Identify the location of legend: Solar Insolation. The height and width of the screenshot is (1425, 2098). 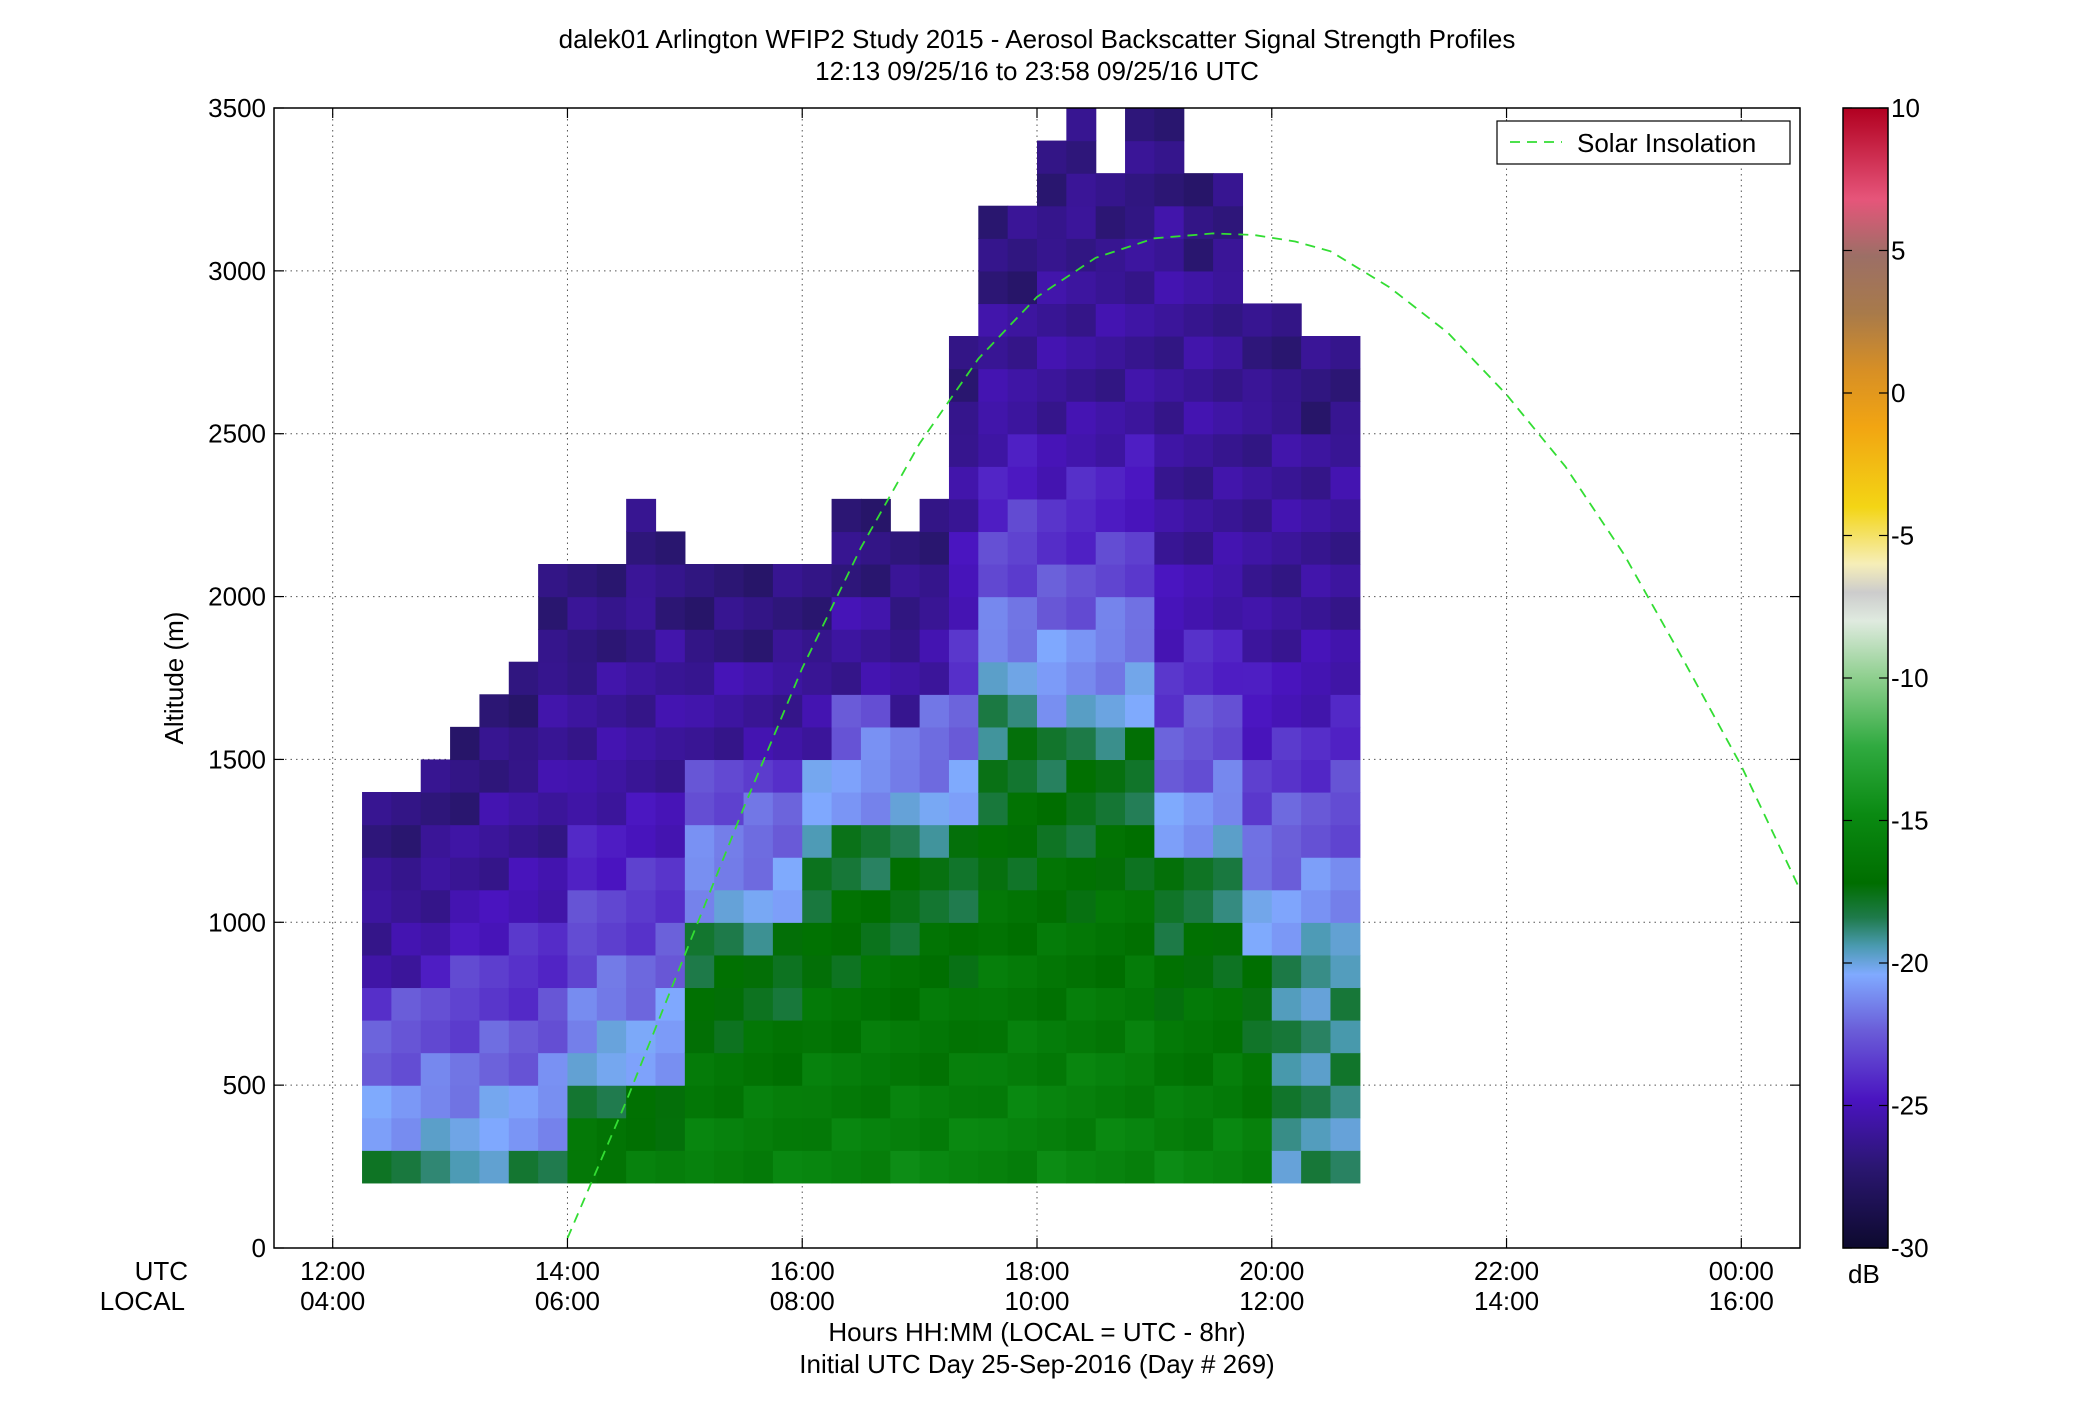
(1643, 142).